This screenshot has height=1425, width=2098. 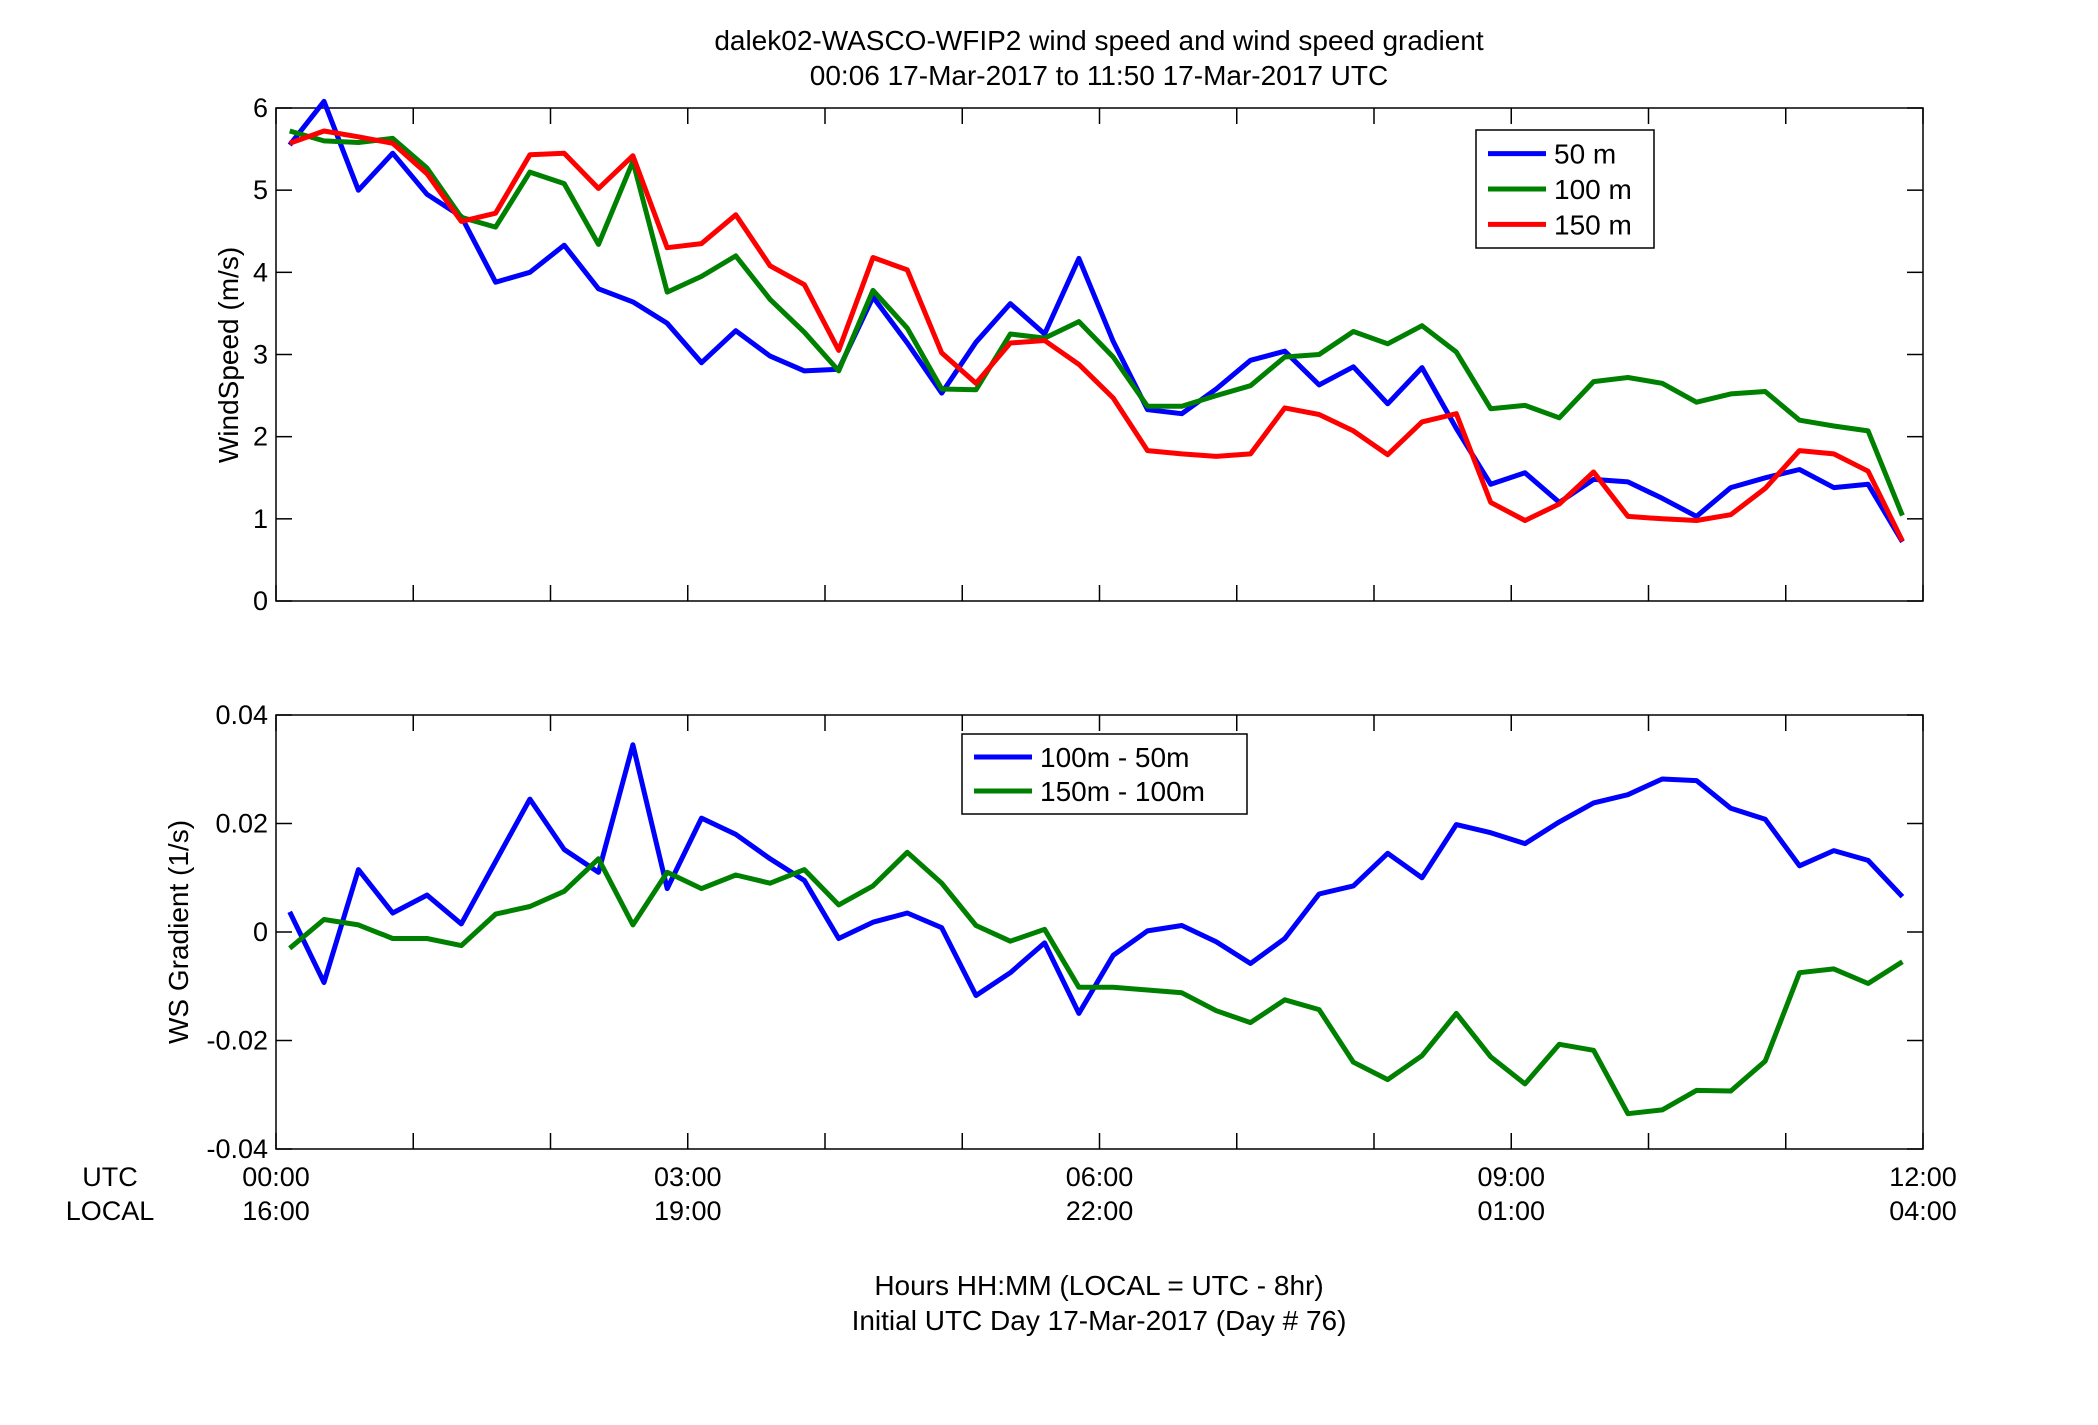 I want to click on y-tick-label: 3, so click(x=260, y=355).